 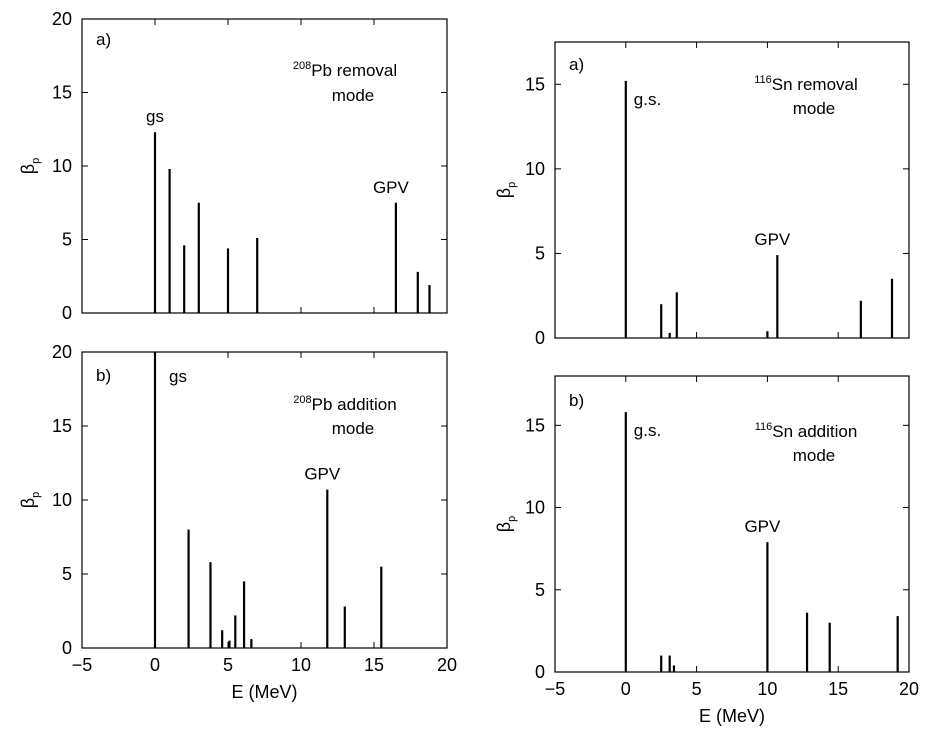 I want to click on title-text: Pb removal, so click(x=354, y=70).